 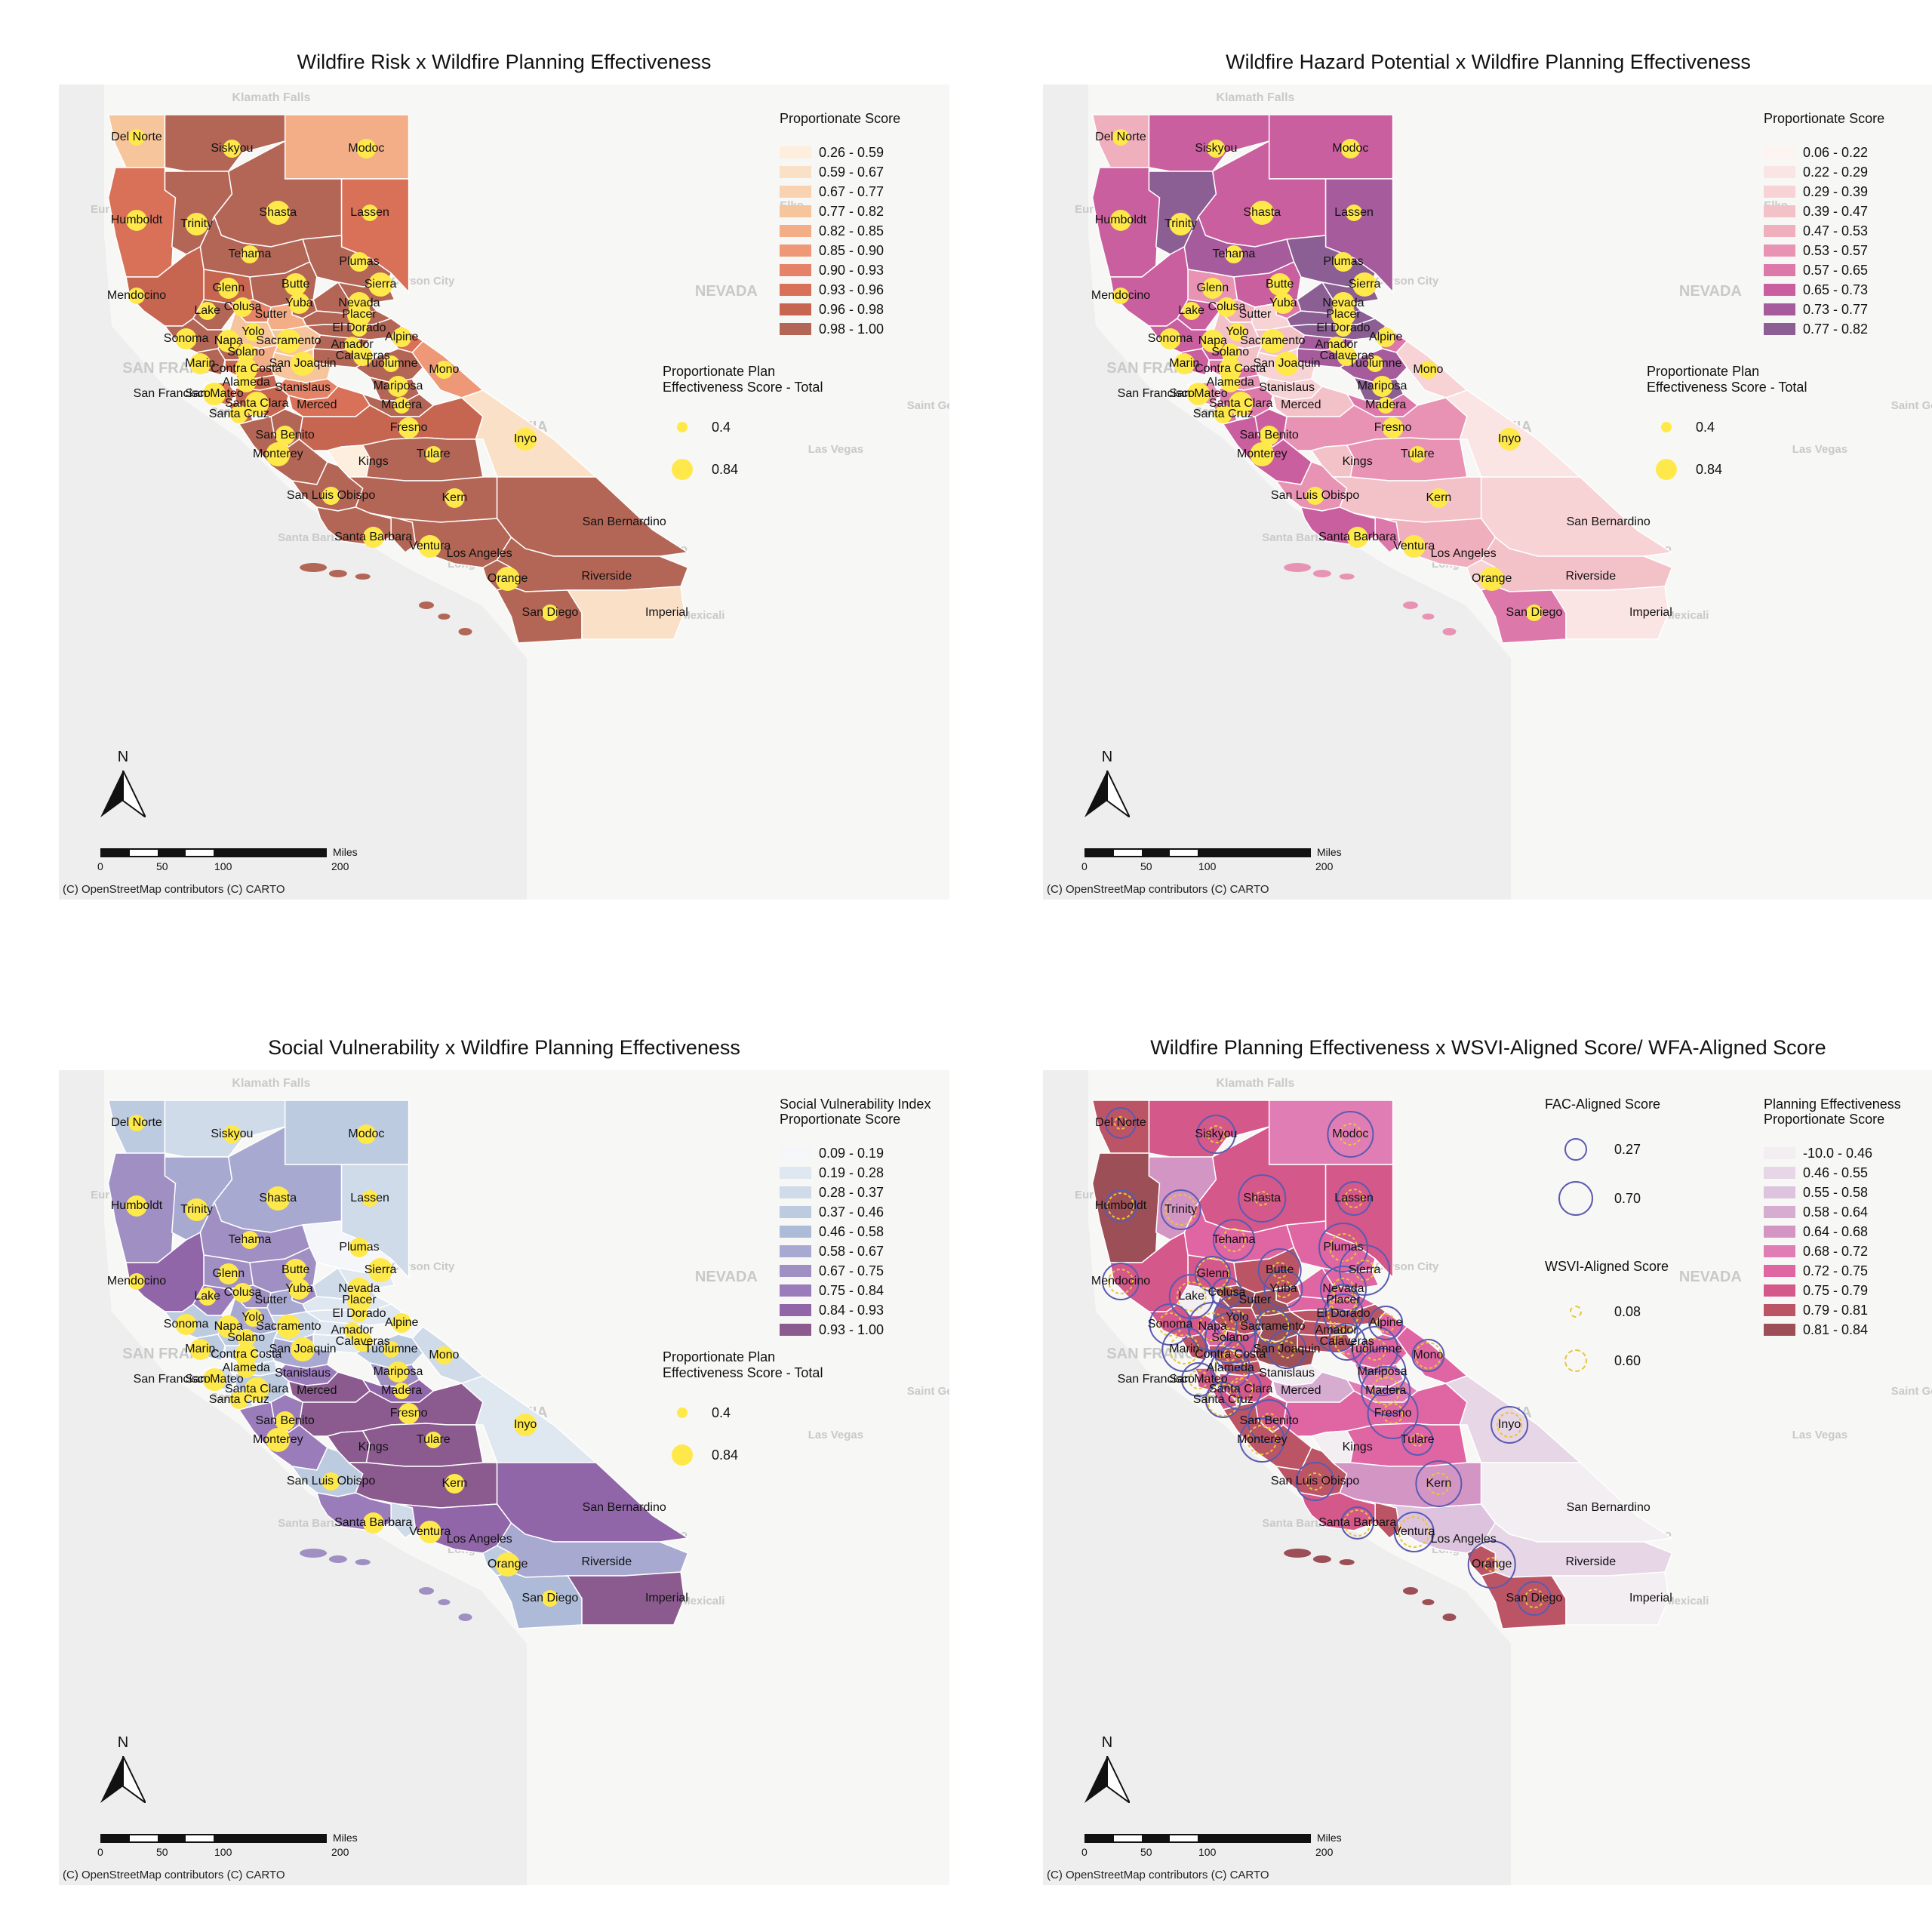 I want to click on county-modoc, so click(x=347, y=1132).